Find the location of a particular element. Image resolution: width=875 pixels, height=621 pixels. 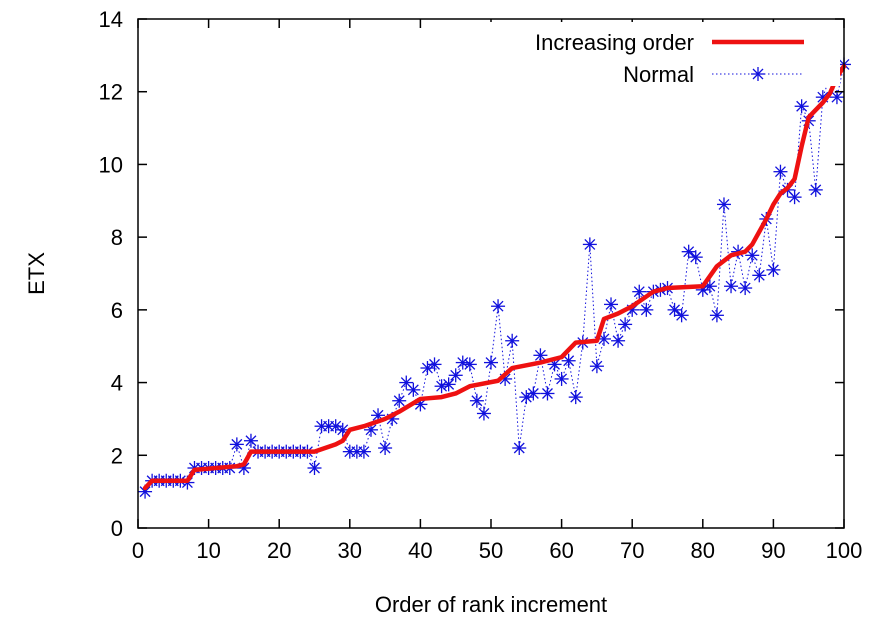

legend-star-marker-icon is located at coordinates (758, 74).